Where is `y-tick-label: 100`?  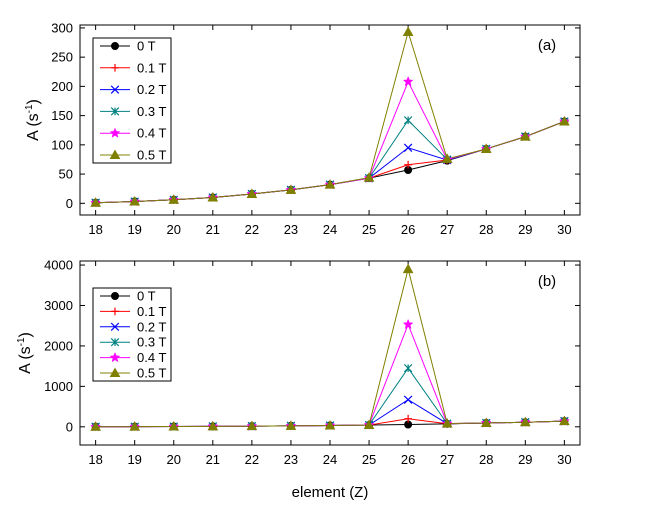
y-tick-label: 100 is located at coordinates (62, 144).